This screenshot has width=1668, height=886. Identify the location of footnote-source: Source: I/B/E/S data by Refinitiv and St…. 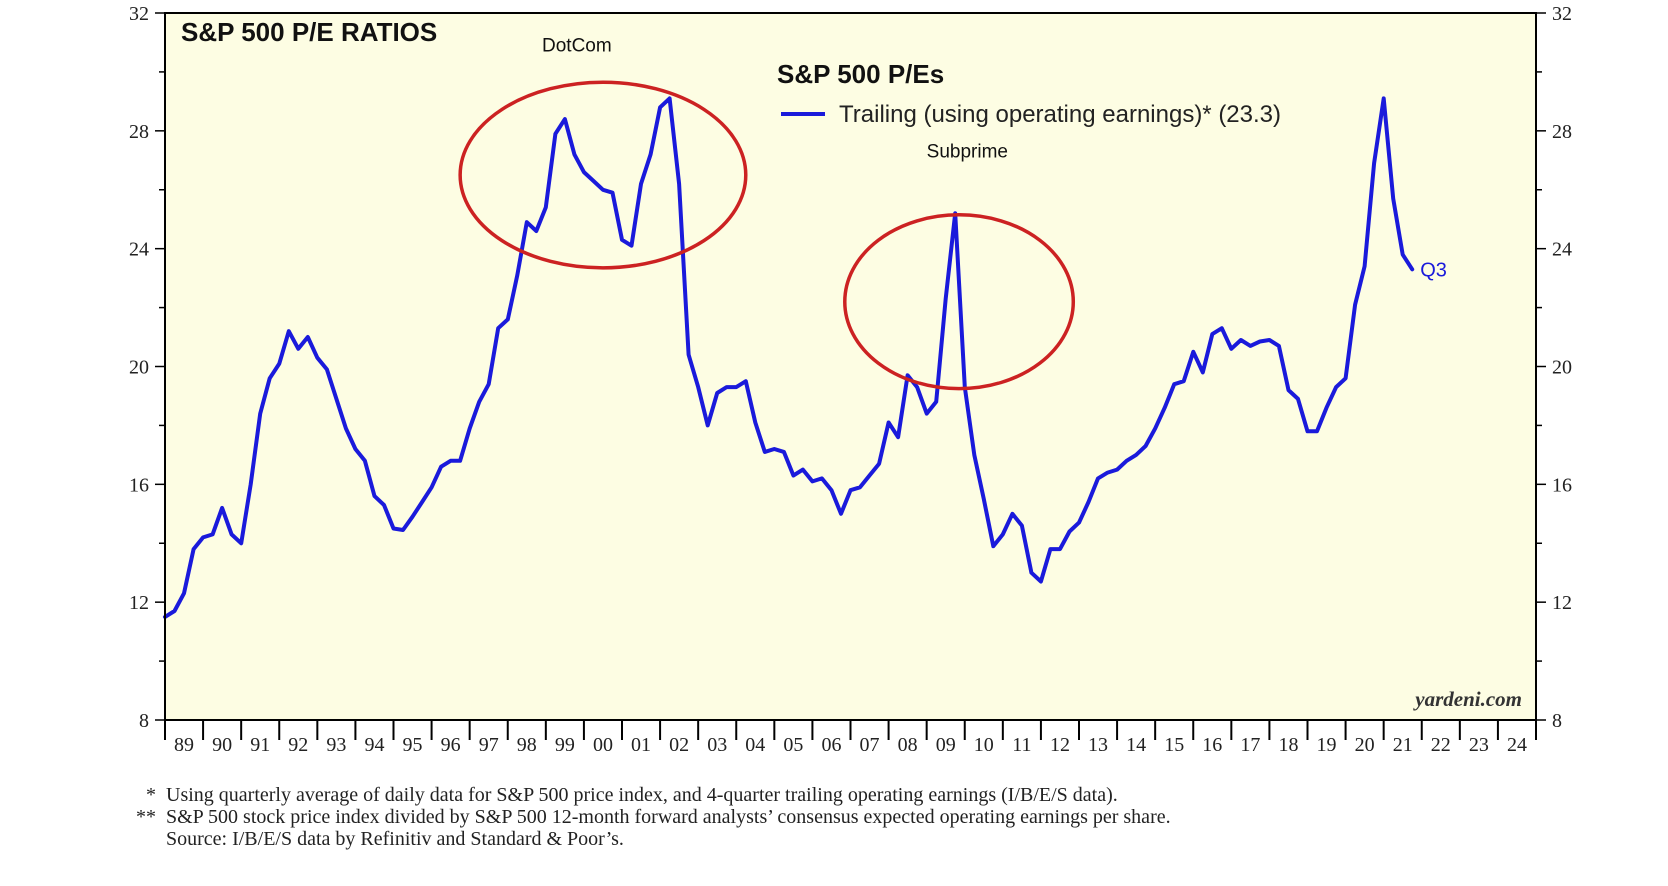
(828, 839).